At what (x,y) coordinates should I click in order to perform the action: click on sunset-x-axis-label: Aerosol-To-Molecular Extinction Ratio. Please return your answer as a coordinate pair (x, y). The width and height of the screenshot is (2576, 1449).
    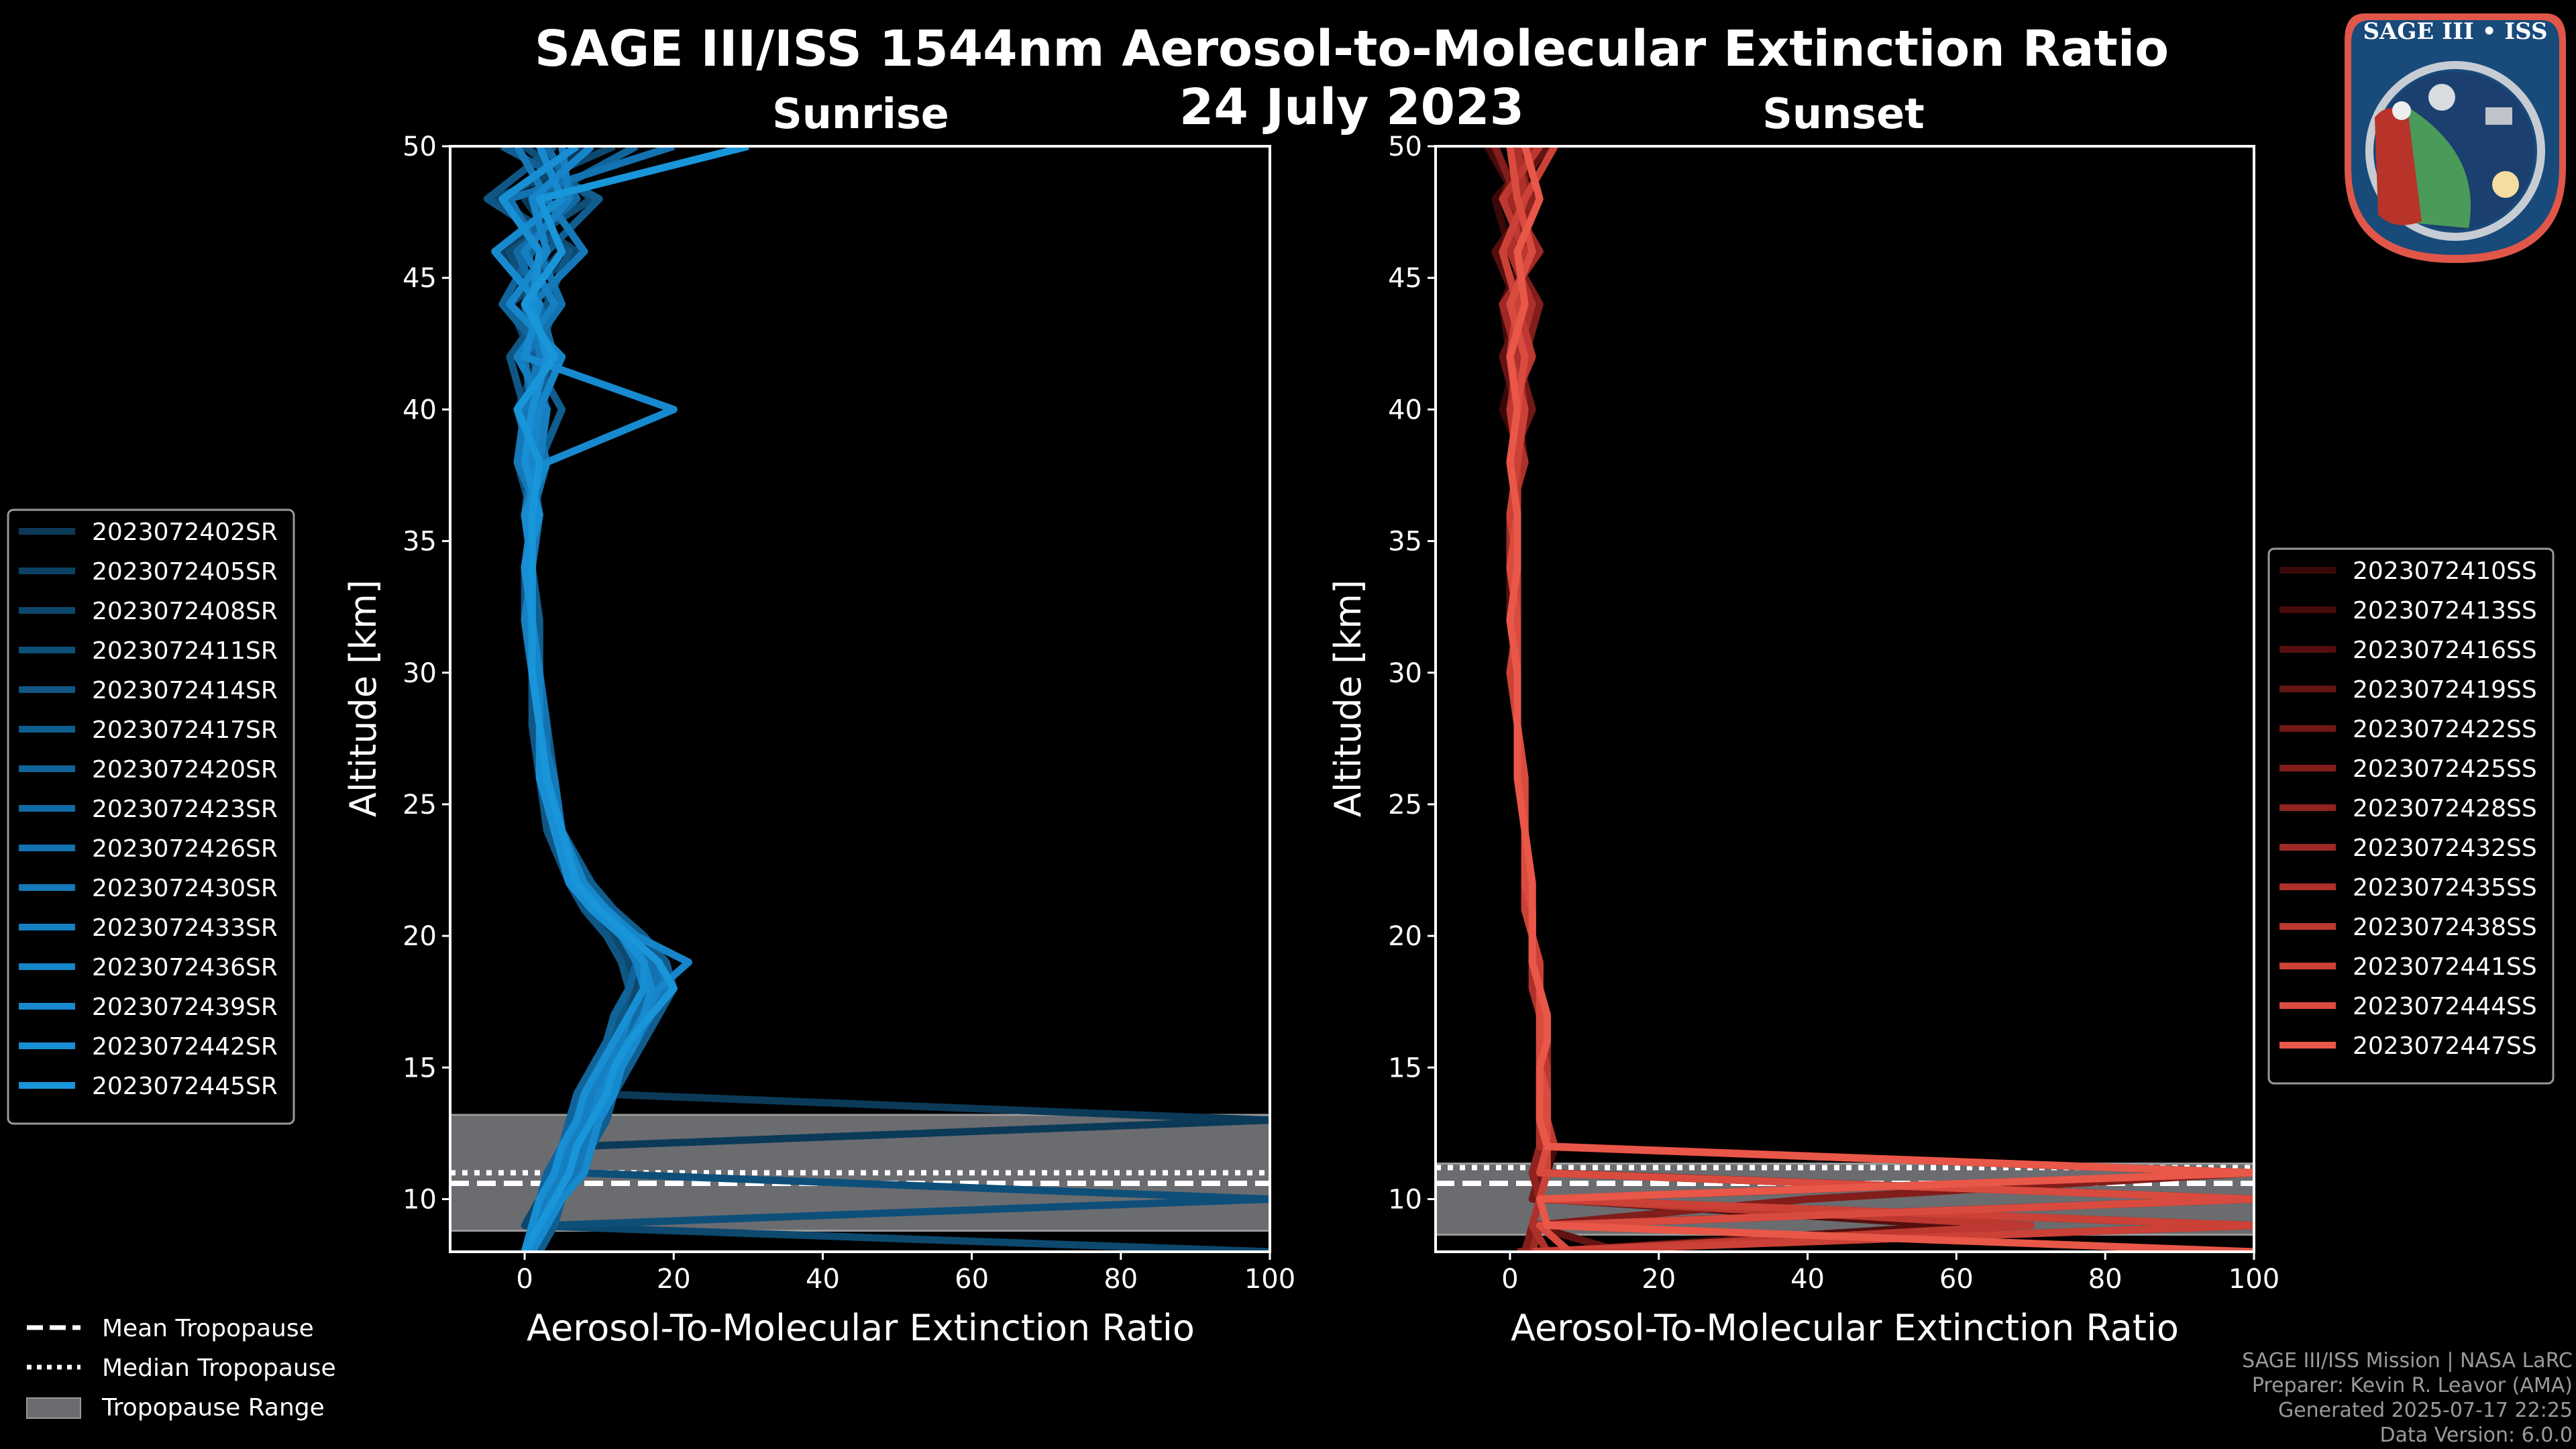
    Looking at the image, I should click on (1845, 1328).